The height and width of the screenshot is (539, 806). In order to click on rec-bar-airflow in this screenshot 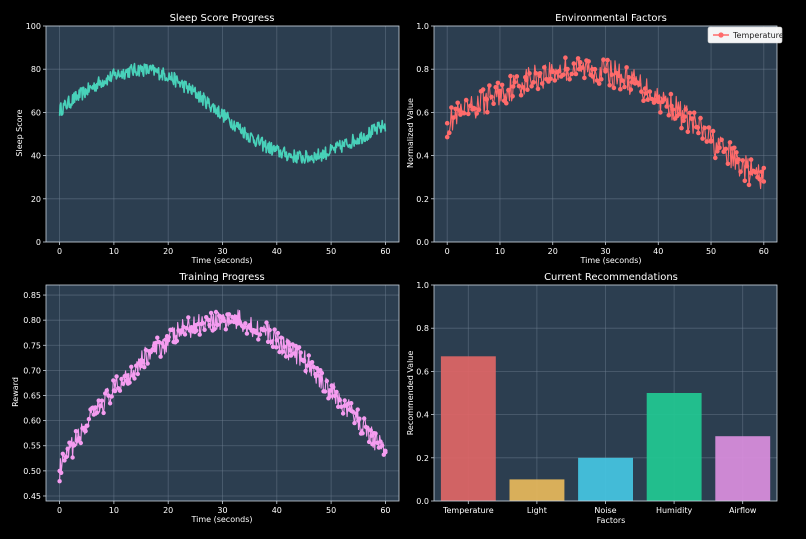, I will do `click(743, 468)`.